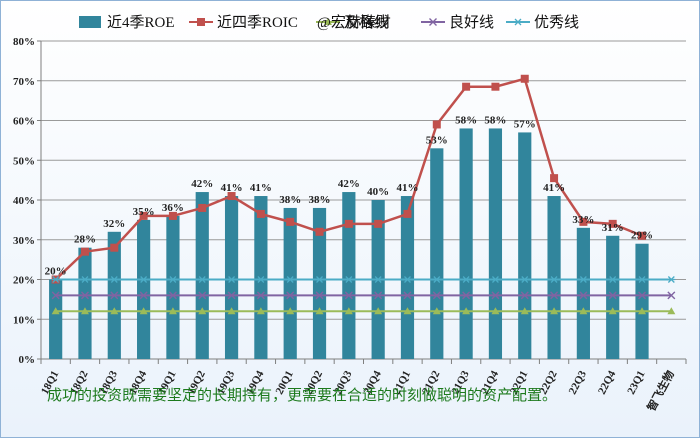 The image size is (700, 439). What do you see at coordinates (201, 22) in the screenshot?
I see `legend-marker` at bounding box center [201, 22].